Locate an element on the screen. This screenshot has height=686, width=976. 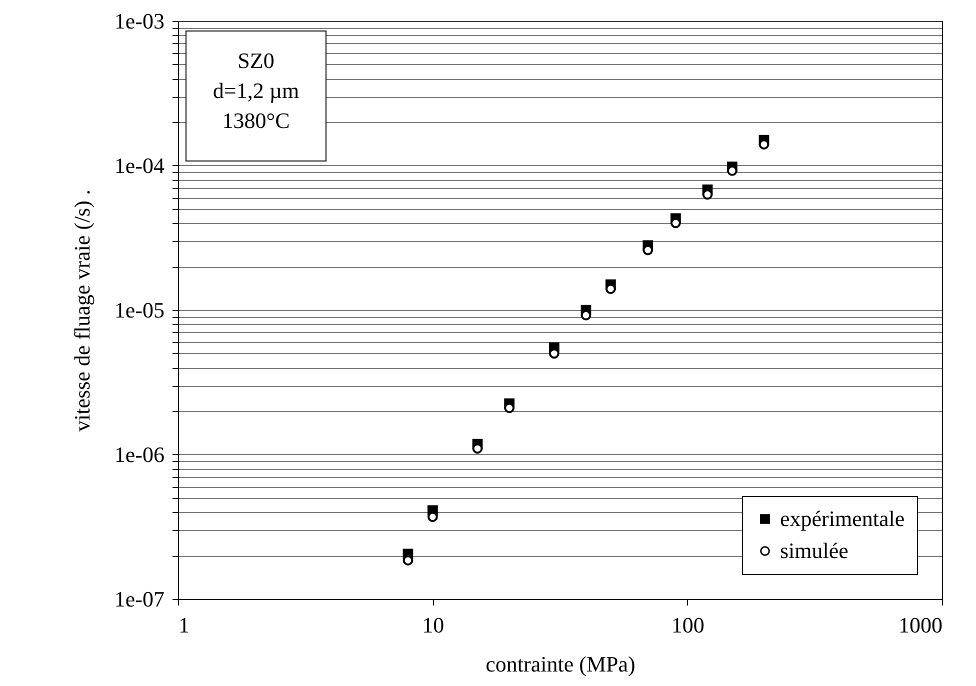
x-tick-label: 10 is located at coordinates (433, 625).